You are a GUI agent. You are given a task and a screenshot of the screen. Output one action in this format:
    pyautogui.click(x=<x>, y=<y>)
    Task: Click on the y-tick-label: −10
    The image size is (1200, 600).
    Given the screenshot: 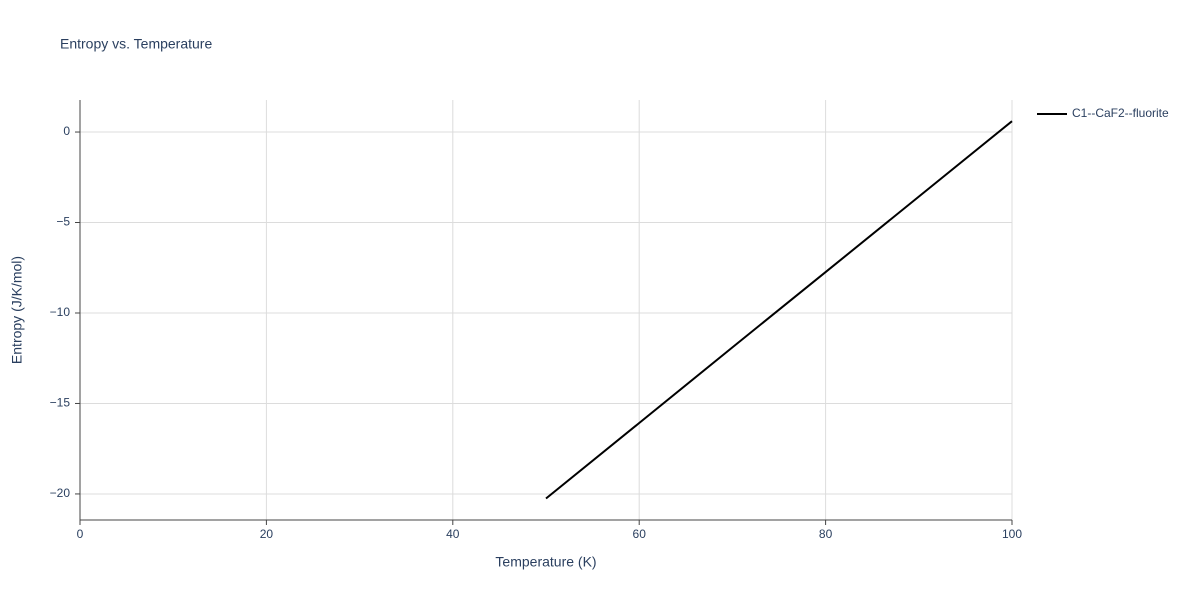 What is the action you would take?
    pyautogui.click(x=60, y=312)
    